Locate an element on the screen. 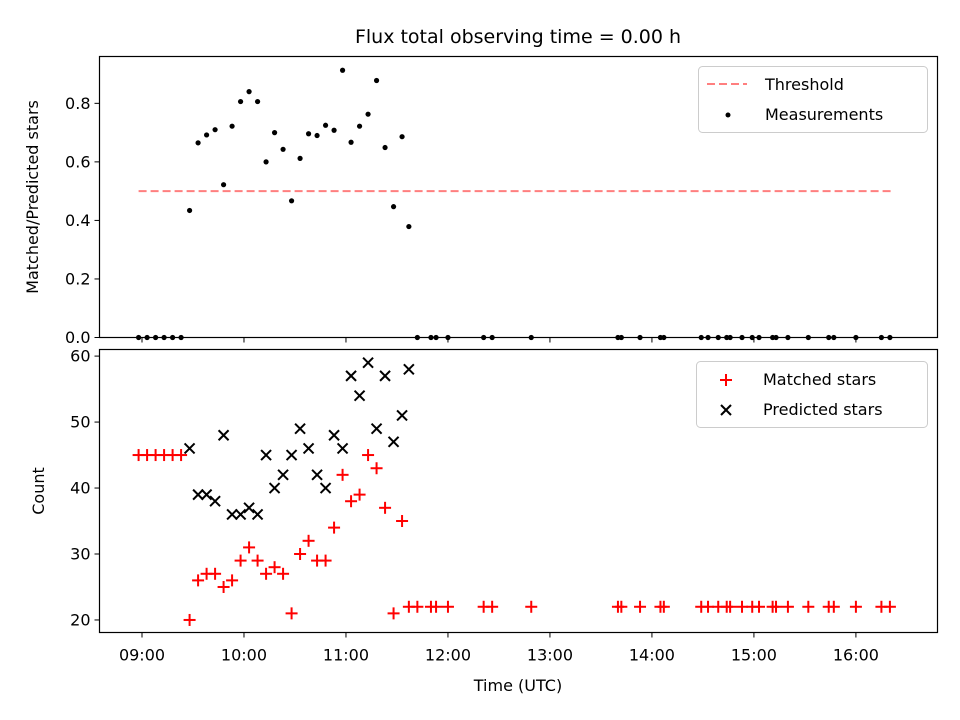  measurements-legend-swatch is located at coordinates (728, 115).